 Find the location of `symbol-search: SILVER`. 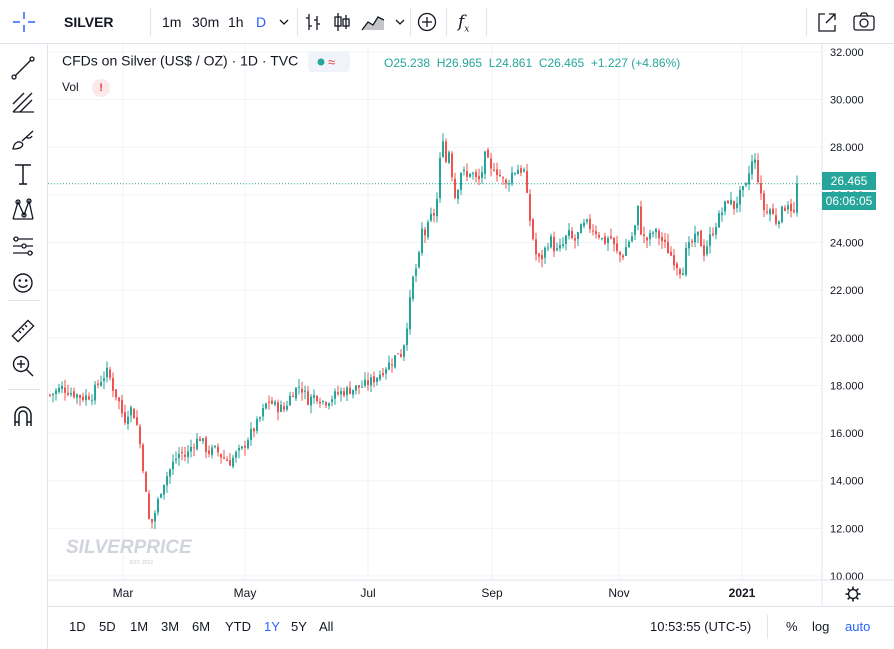

symbol-search: SILVER is located at coordinates (89, 22).